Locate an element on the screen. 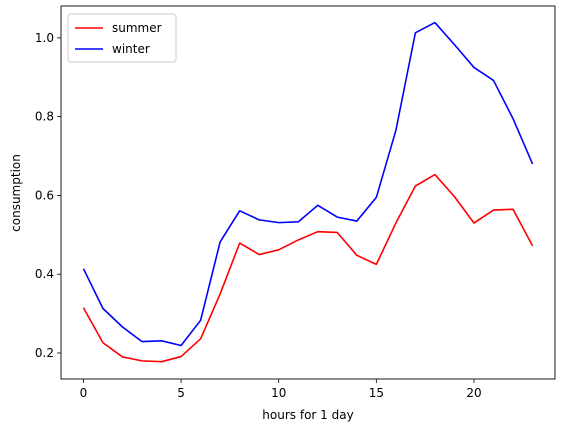 The image size is (567, 432). x-tick-label: 15 is located at coordinates (376, 393).